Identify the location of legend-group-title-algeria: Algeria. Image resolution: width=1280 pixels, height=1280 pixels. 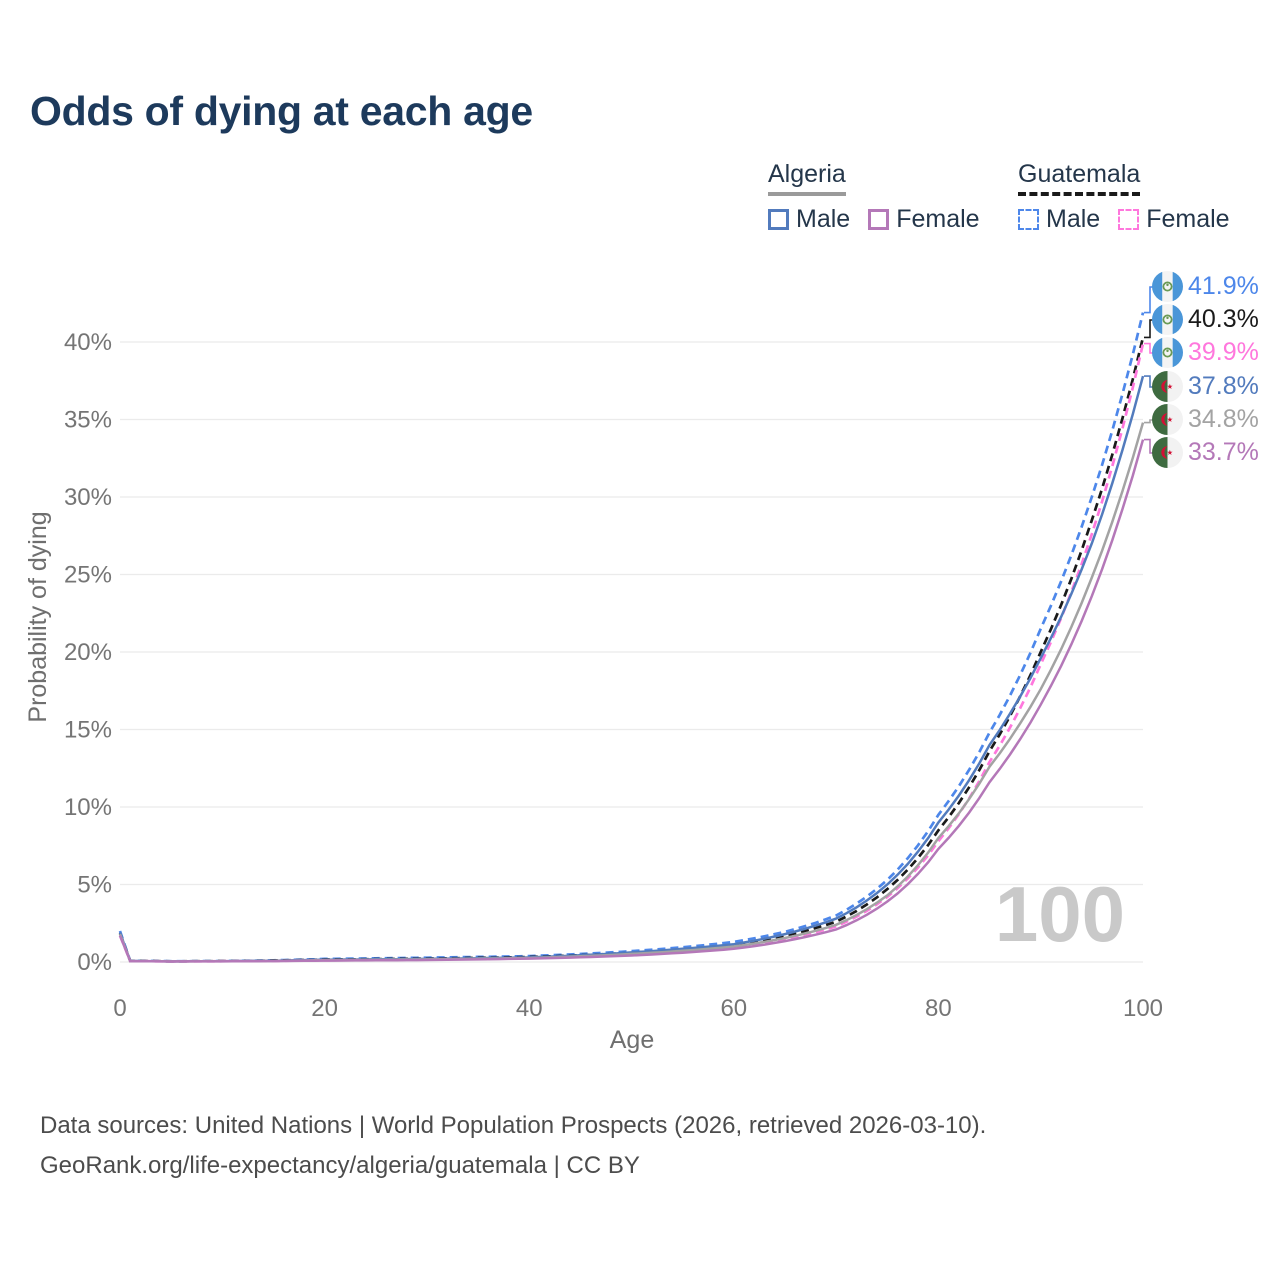
(807, 178).